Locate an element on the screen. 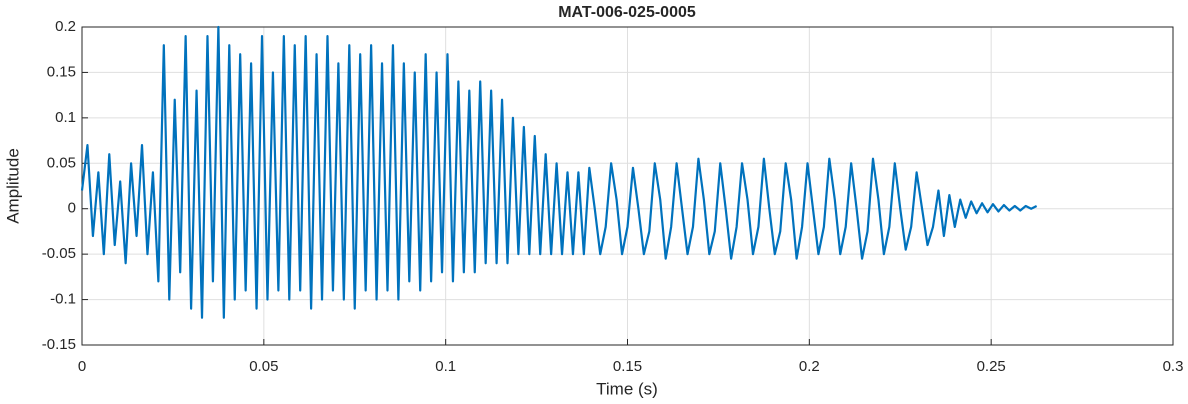 This screenshot has height=404, width=1188. y-tick-label: -0.15 is located at coordinates (59, 344).